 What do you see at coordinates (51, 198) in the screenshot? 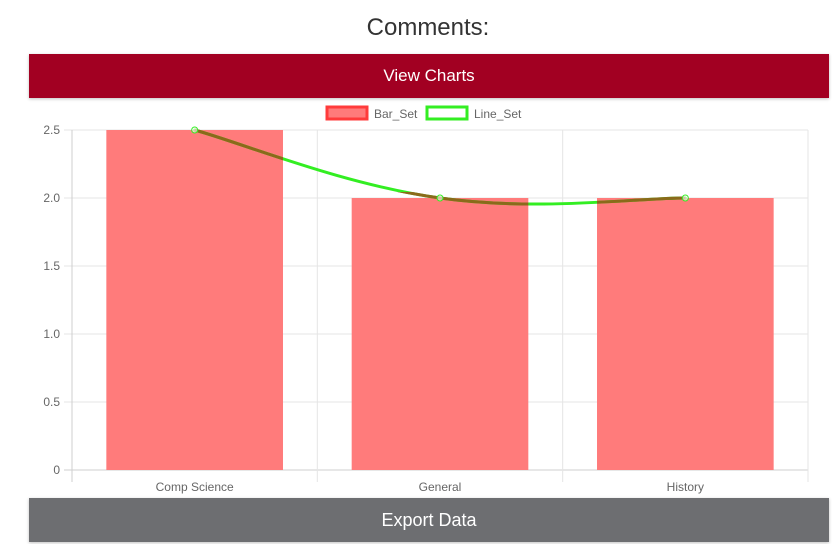
I see `y-tick-label: 2.0` at bounding box center [51, 198].